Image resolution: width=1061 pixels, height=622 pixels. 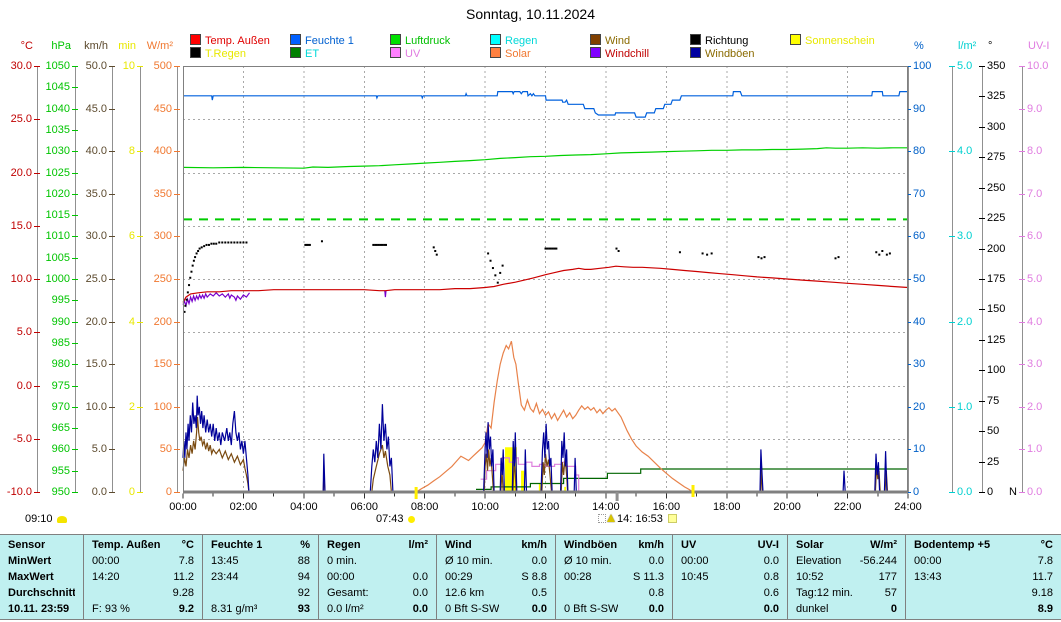 What do you see at coordinates (534, 545) in the screenshot?
I see `group-unit: km/h` at bounding box center [534, 545].